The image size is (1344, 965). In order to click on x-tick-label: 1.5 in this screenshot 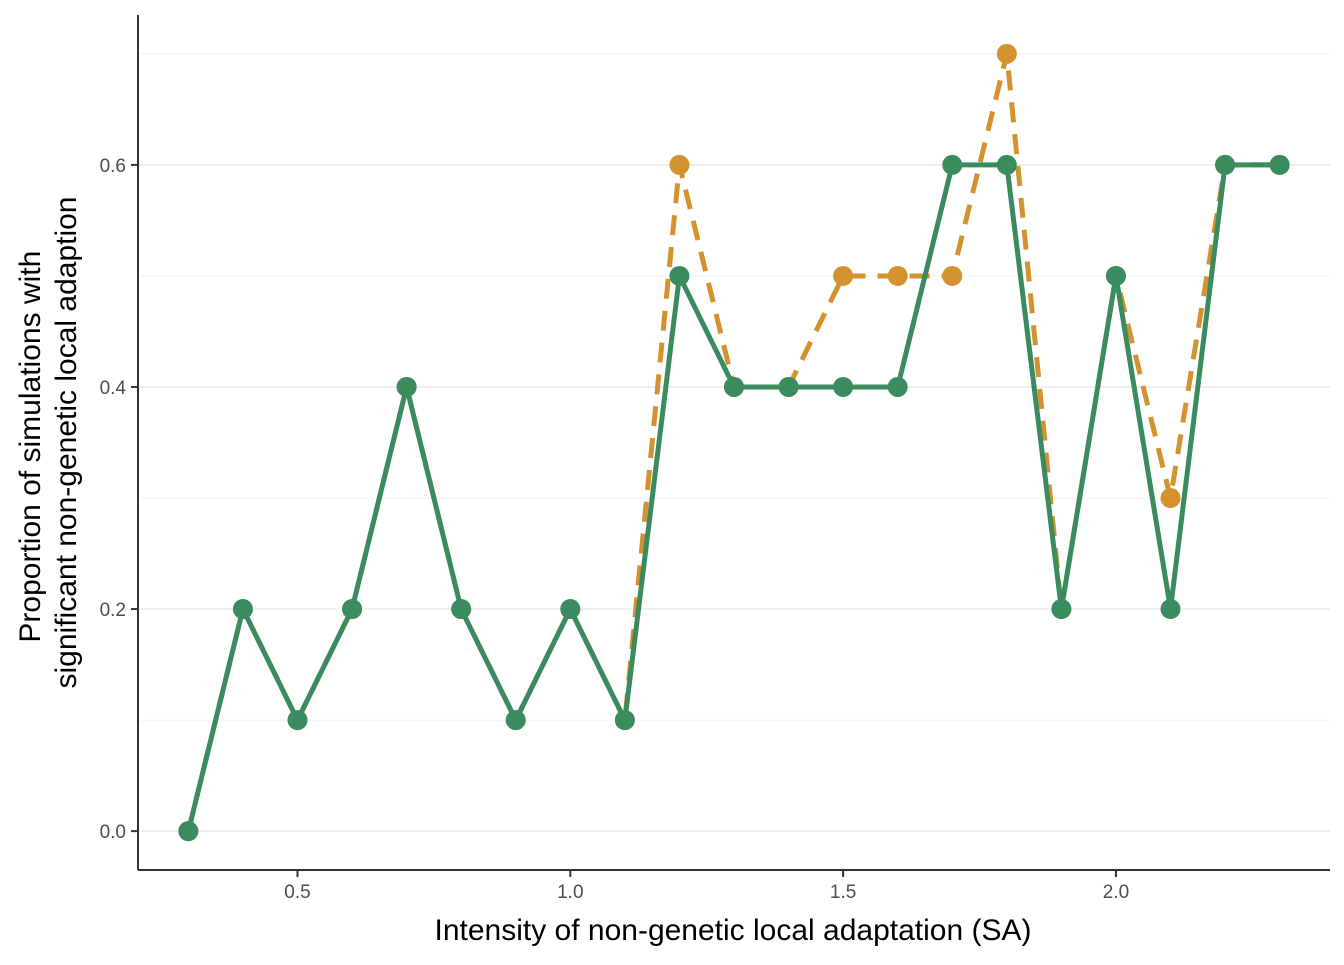, I will do `click(843, 892)`.